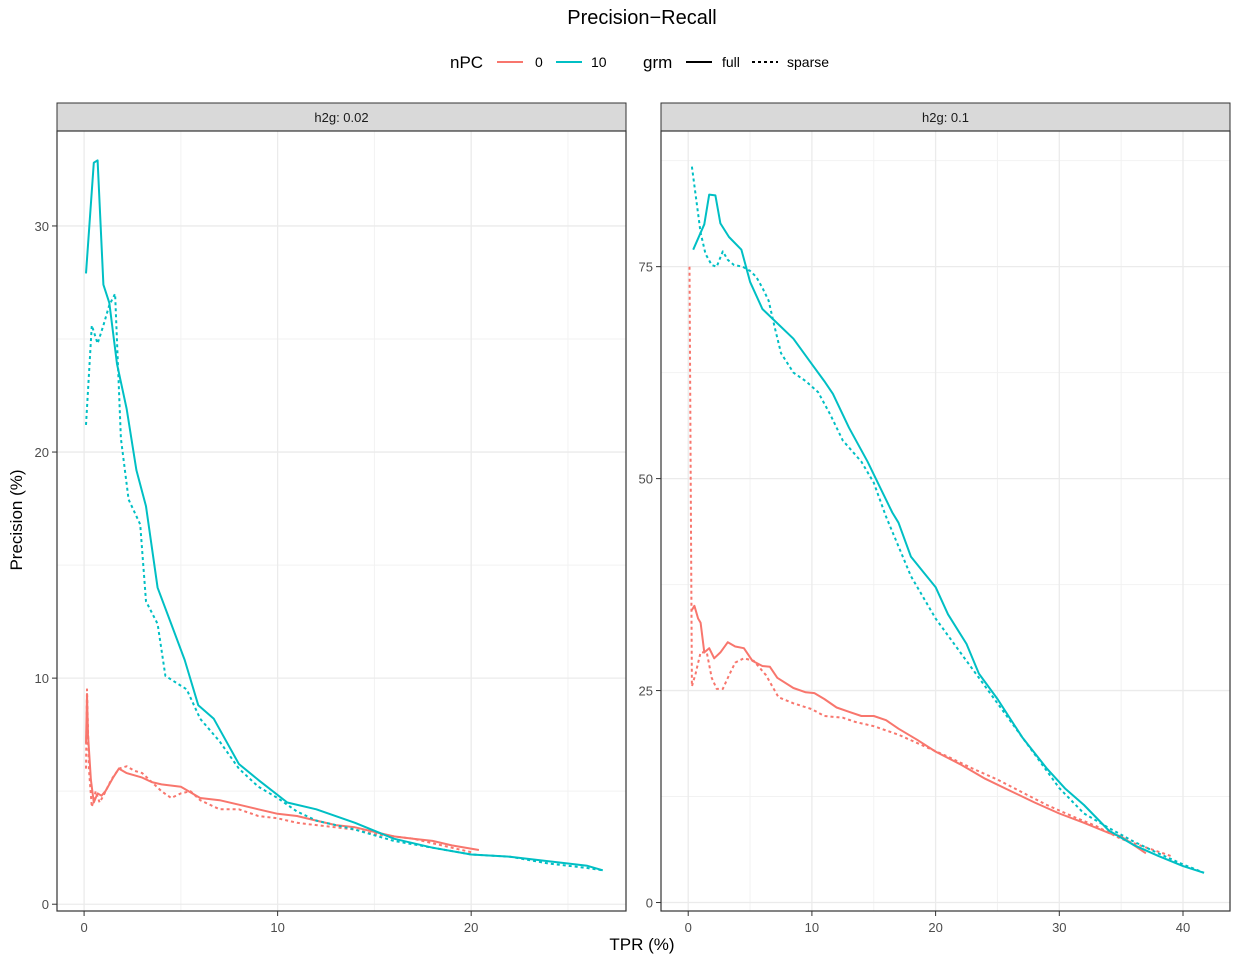 The height and width of the screenshot is (964, 1239). What do you see at coordinates (642, 18) in the screenshot?
I see `chart-title: Precision−Recall` at bounding box center [642, 18].